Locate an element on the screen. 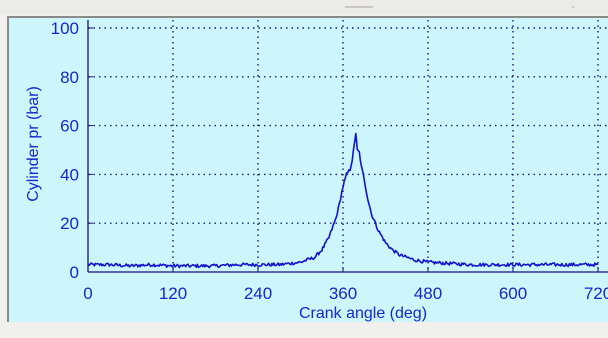  x-tick-labels: 0 120 240 360 480 600 720 is located at coordinates (345, 293).